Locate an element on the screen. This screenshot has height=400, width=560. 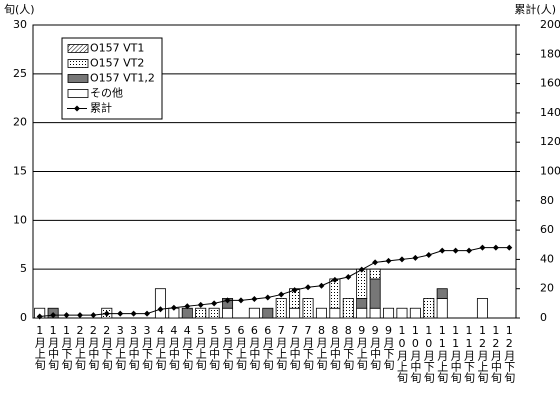
x-tick-label: 9月中旬 is located at coordinates (375, 347).